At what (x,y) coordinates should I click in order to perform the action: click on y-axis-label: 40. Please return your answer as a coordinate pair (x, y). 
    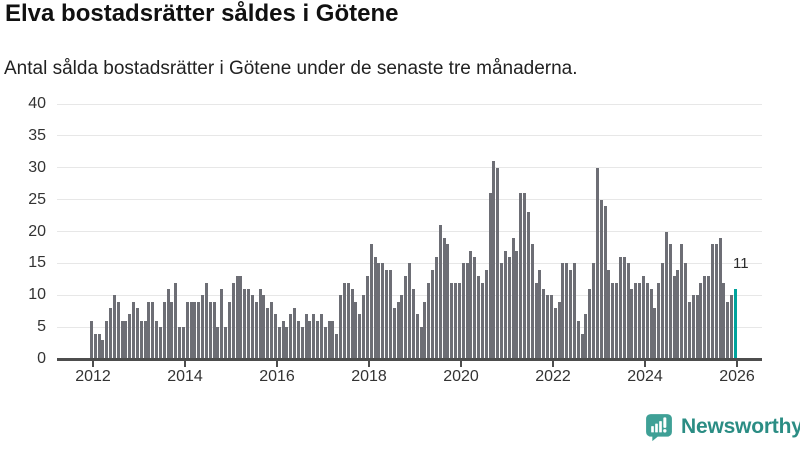
    Looking at the image, I should click on (37, 103).